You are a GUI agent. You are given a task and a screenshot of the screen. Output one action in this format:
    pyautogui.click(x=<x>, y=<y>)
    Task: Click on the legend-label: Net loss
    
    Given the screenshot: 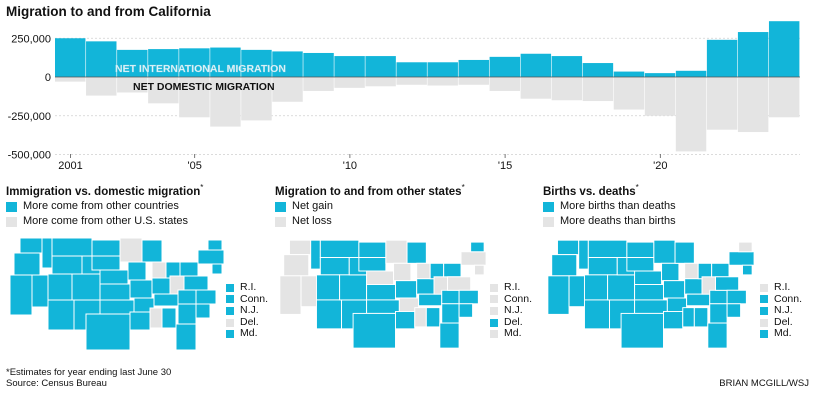 What is the action you would take?
    pyautogui.click(x=312, y=221)
    